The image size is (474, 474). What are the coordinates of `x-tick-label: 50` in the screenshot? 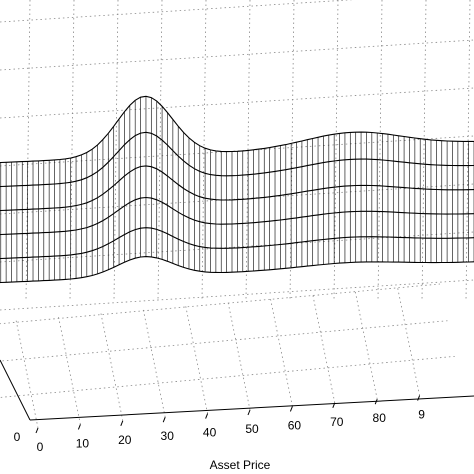 It's located at (252, 429).